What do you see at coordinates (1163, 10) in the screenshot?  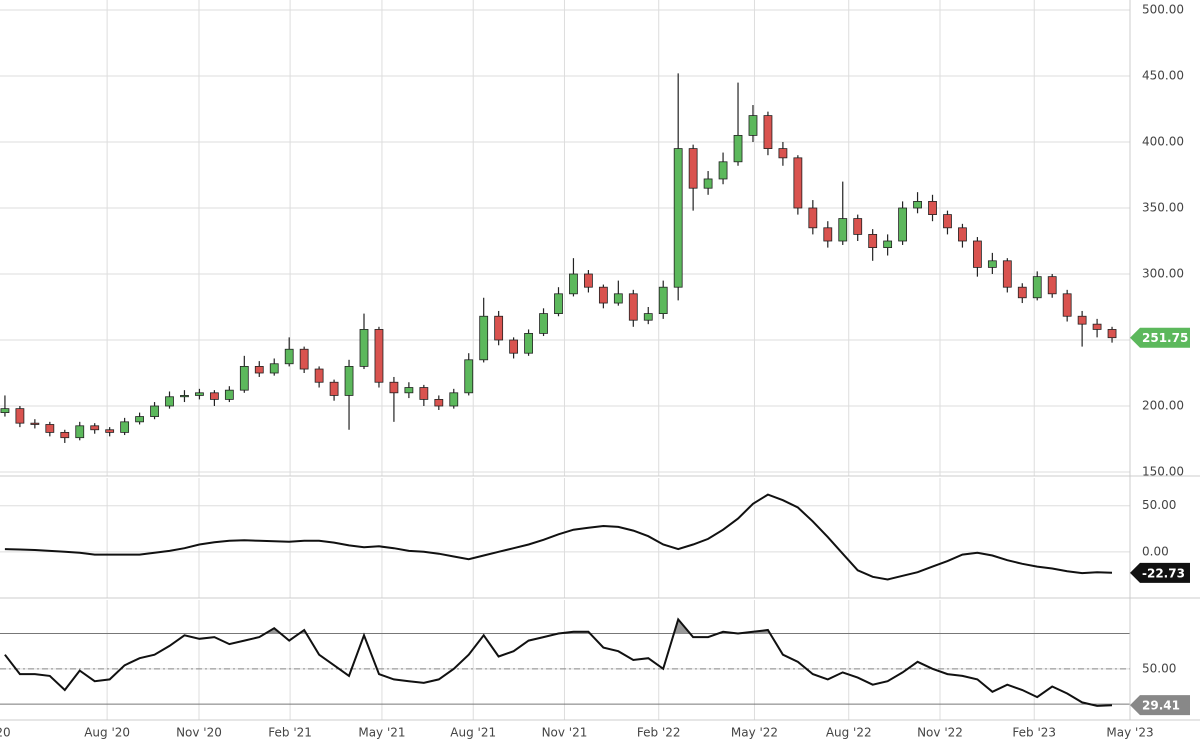 I see `y-tick-label: 500.00` at bounding box center [1163, 10].